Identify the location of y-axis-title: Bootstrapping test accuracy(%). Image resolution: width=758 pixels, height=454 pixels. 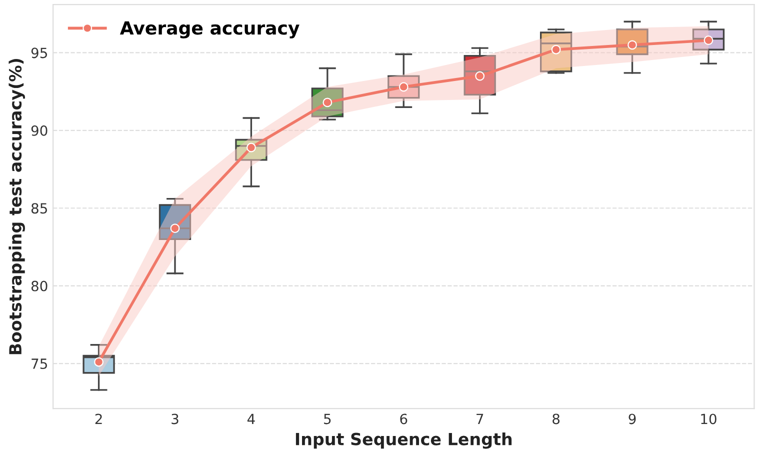
(16, 206).